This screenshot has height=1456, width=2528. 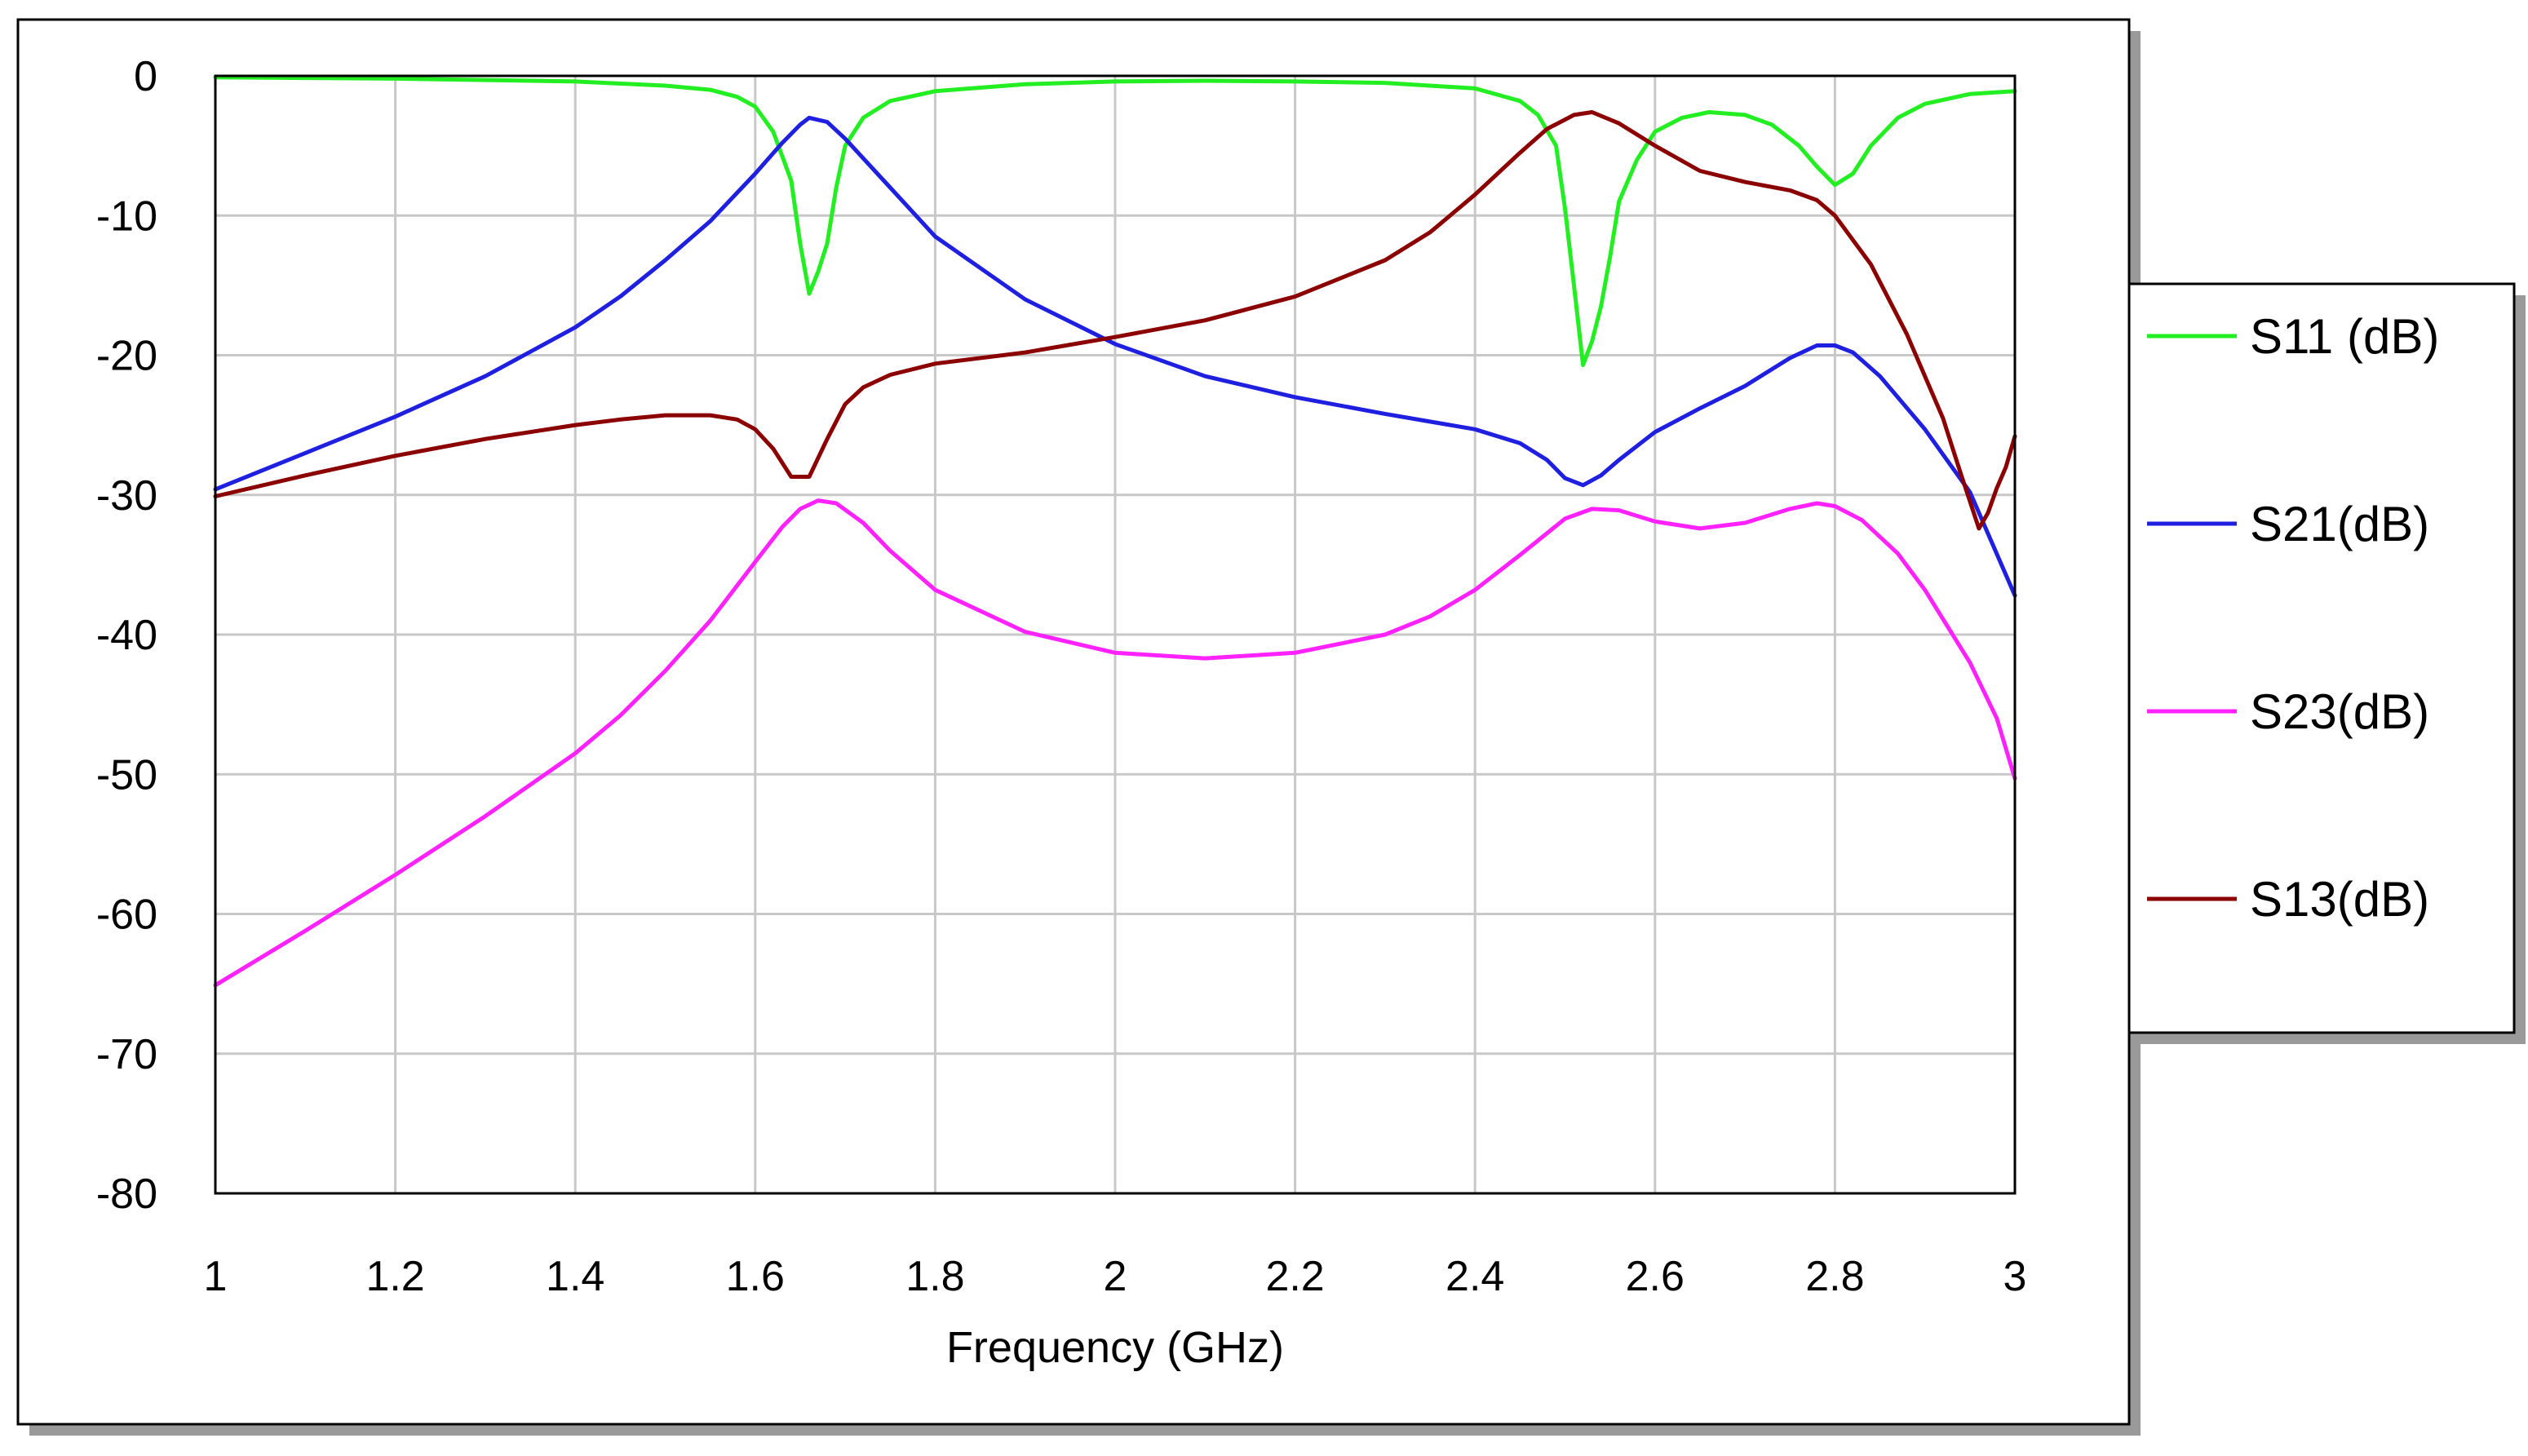 What do you see at coordinates (1294, 1277) in the screenshot?
I see `x-tick-label: 2.2` at bounding box center [1294, 1277].